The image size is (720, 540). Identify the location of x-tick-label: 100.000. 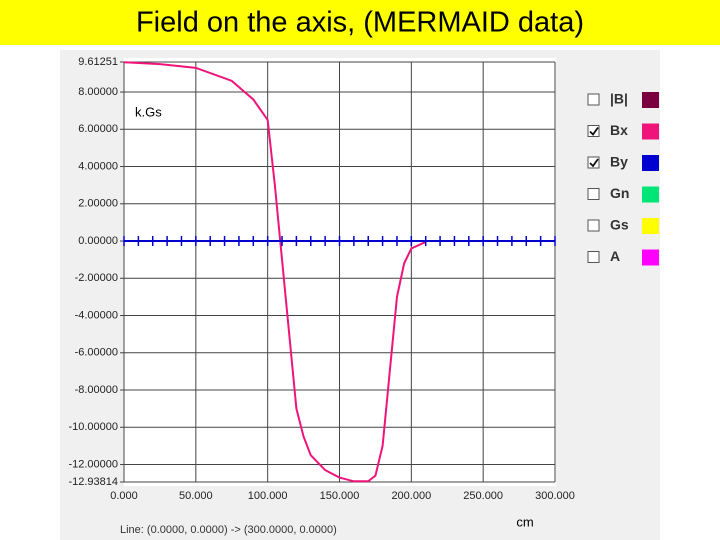
(268, 496).